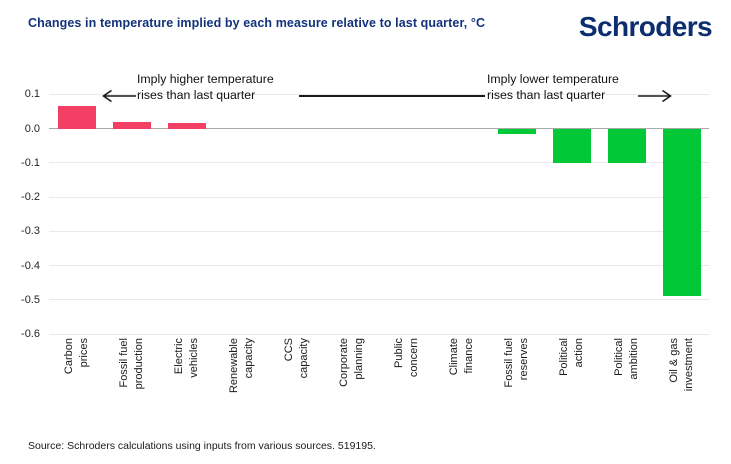 Image resolution: width=731 pixels, height=464 pixels. I want to click on x-axis-label: Electric vehicles, so click(186, 358).